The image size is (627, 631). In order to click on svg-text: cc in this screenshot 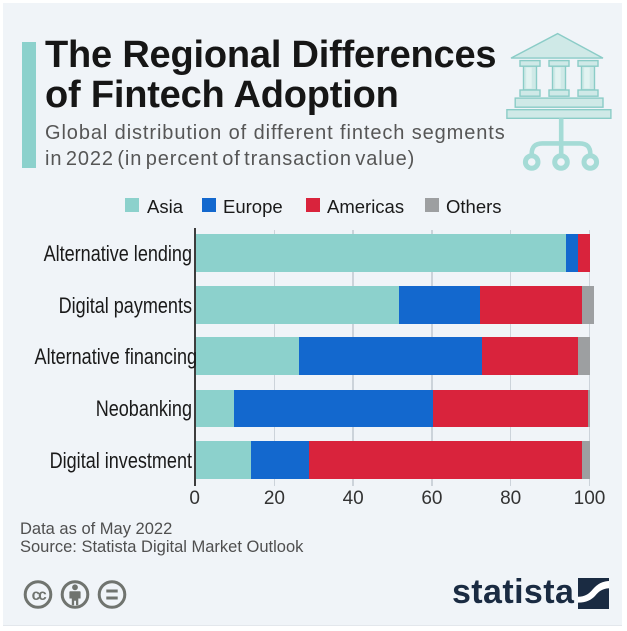, I will do `click(40, 595)`.